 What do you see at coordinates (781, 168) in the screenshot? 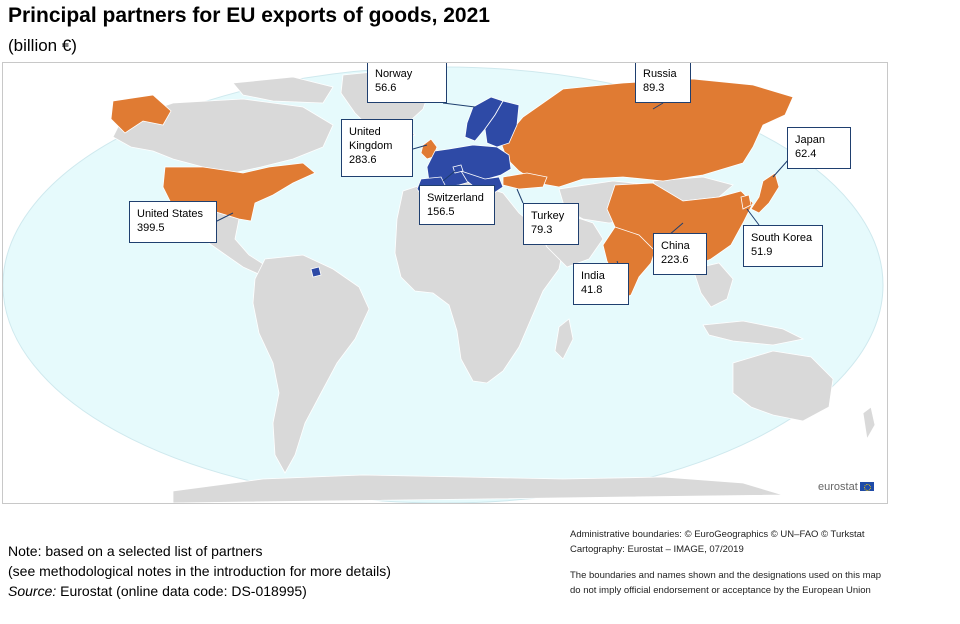
I see `pointer-japan` at bounding box center [781, 168].